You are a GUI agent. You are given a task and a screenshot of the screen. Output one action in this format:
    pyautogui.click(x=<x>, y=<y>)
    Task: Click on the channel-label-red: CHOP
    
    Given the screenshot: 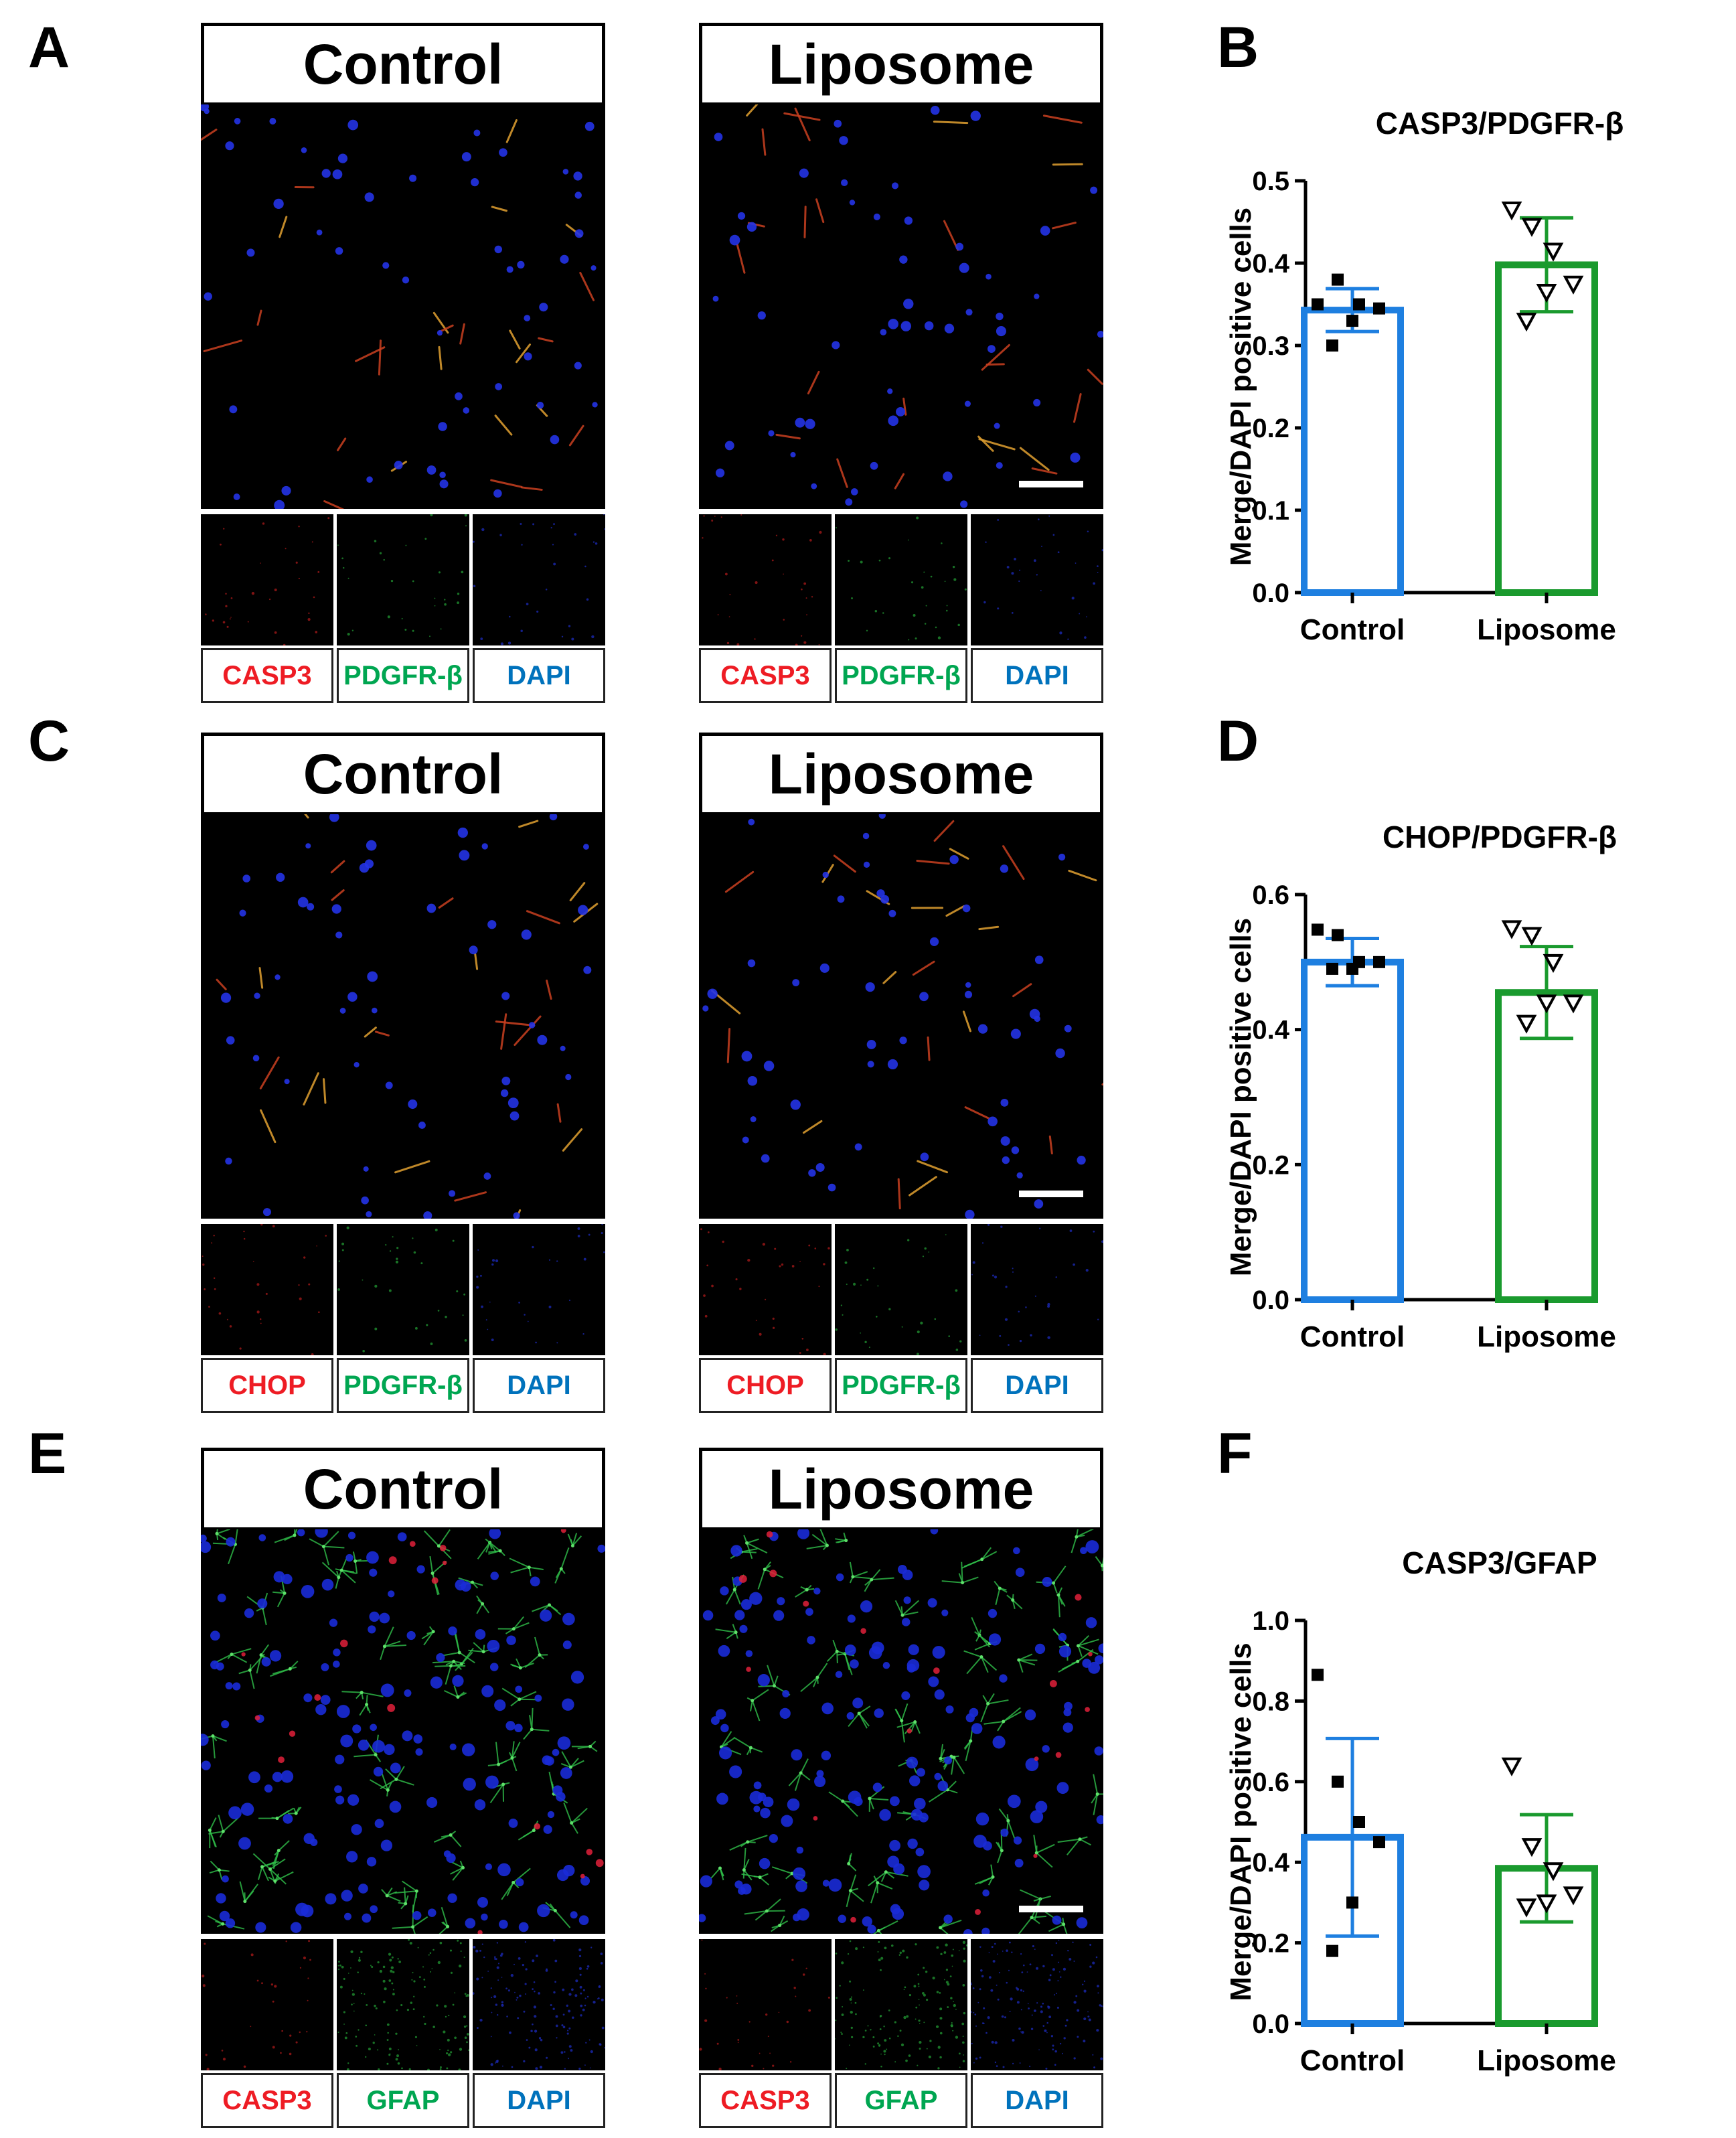 What is the action you would take?
    pyautogui.click(x=267, y=1385)
    